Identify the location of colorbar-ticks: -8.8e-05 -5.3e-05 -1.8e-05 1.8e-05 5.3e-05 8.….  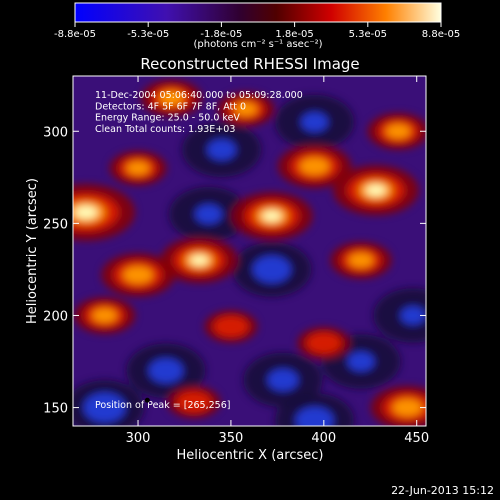
(257, 31).